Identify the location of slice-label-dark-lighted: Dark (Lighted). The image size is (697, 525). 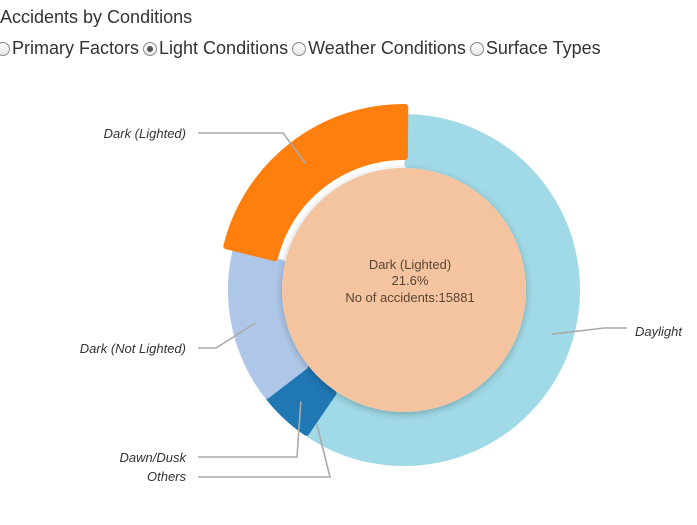
(145, 133).